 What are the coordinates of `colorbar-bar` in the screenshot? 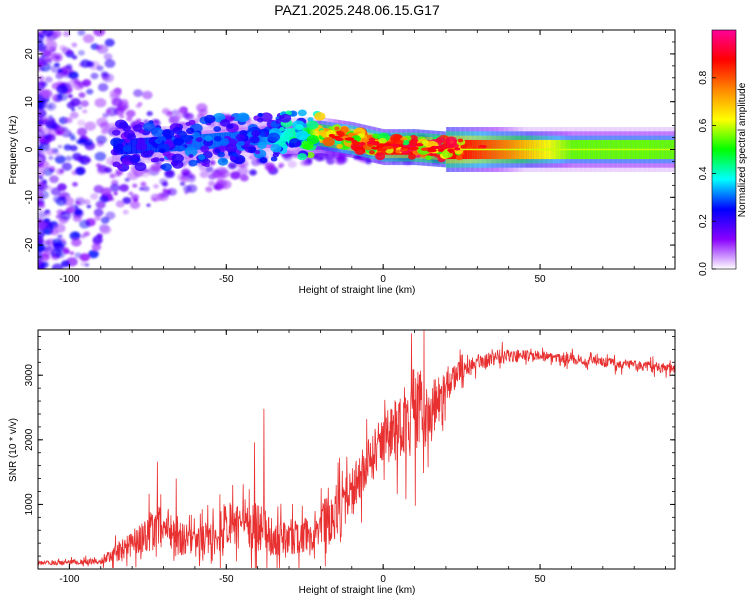 It's located at (724, 149).